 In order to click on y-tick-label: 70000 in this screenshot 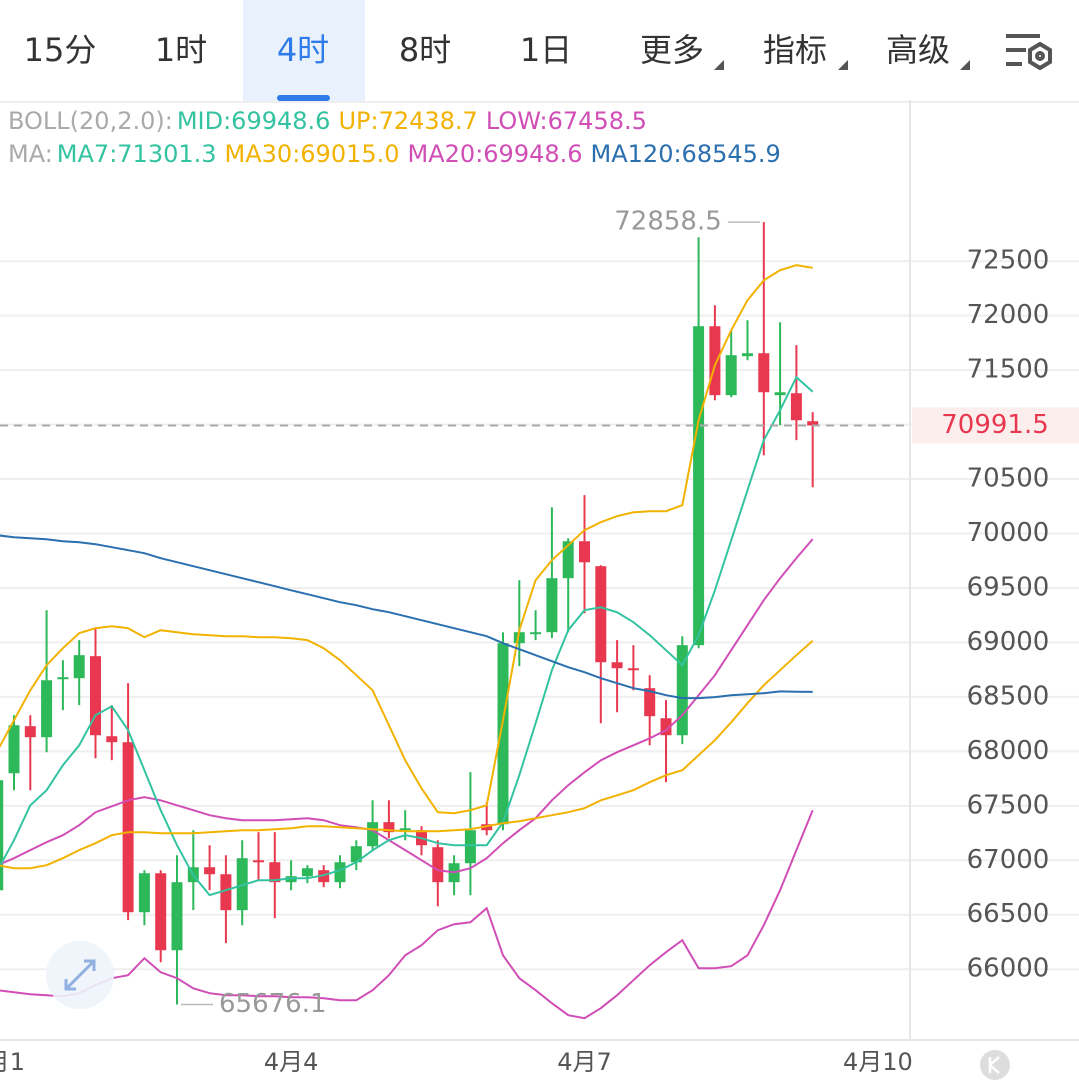, I will do `click(1008, 533)`.